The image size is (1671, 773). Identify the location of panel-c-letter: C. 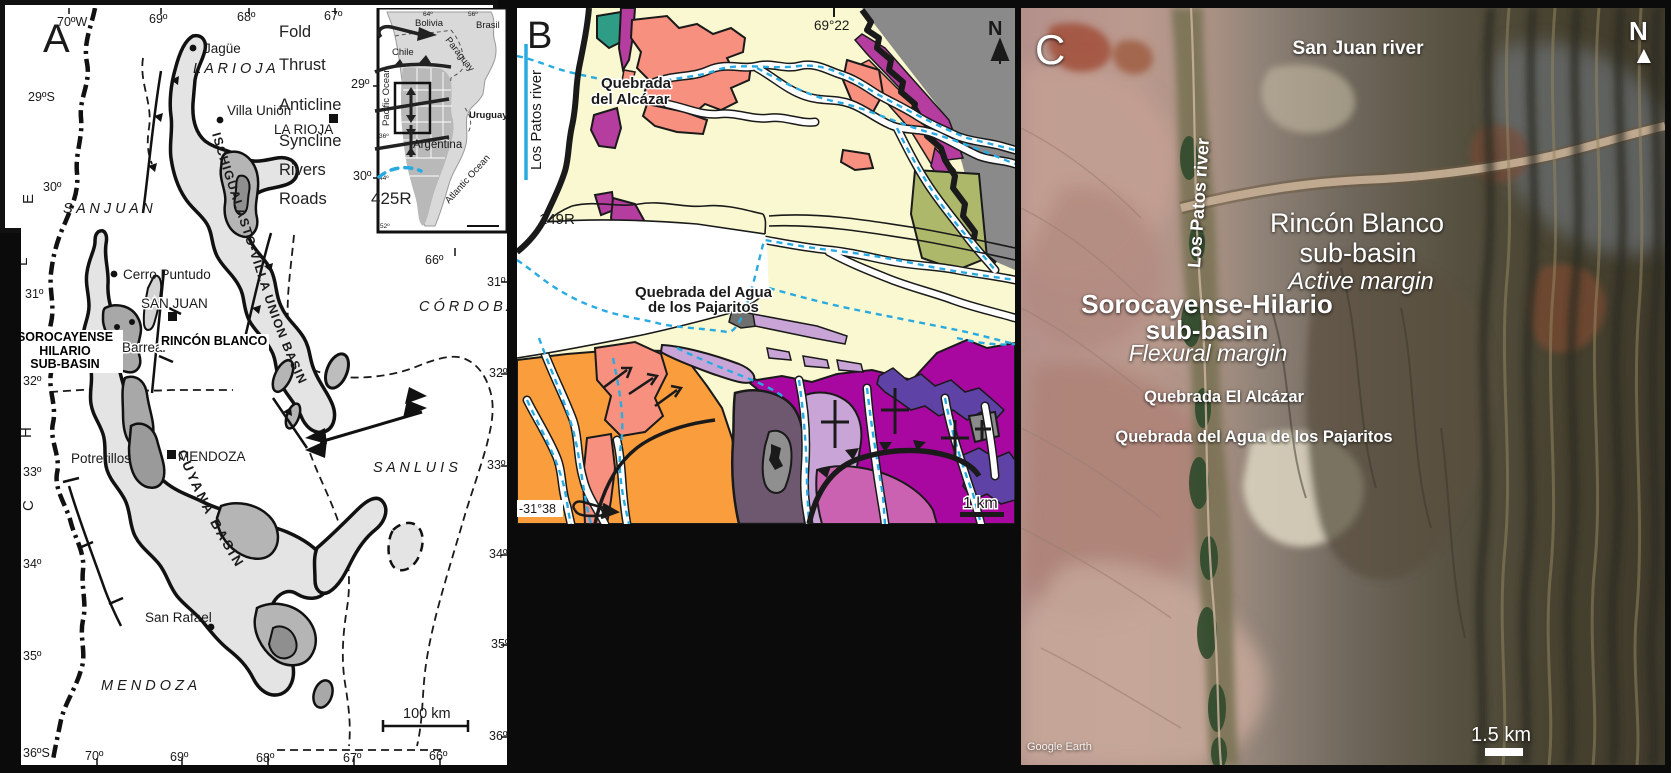
(1050, 49).